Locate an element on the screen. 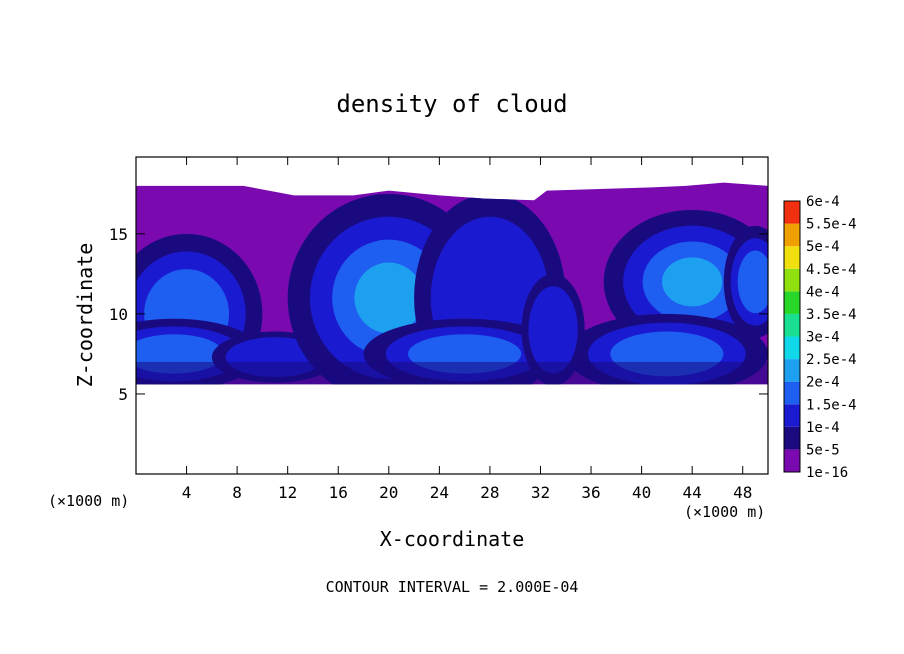  colorbar-label: 1e-4 is located at coordinates (823, 428).